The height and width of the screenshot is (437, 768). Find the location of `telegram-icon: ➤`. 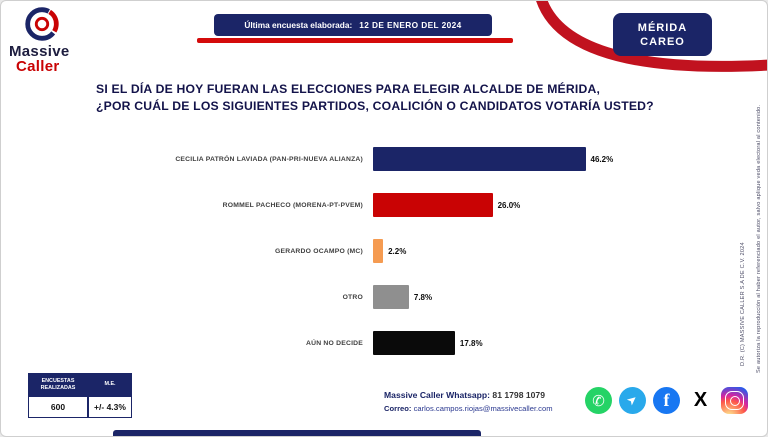

telegram-icon: ➤ is located at coordinates (632, 400).